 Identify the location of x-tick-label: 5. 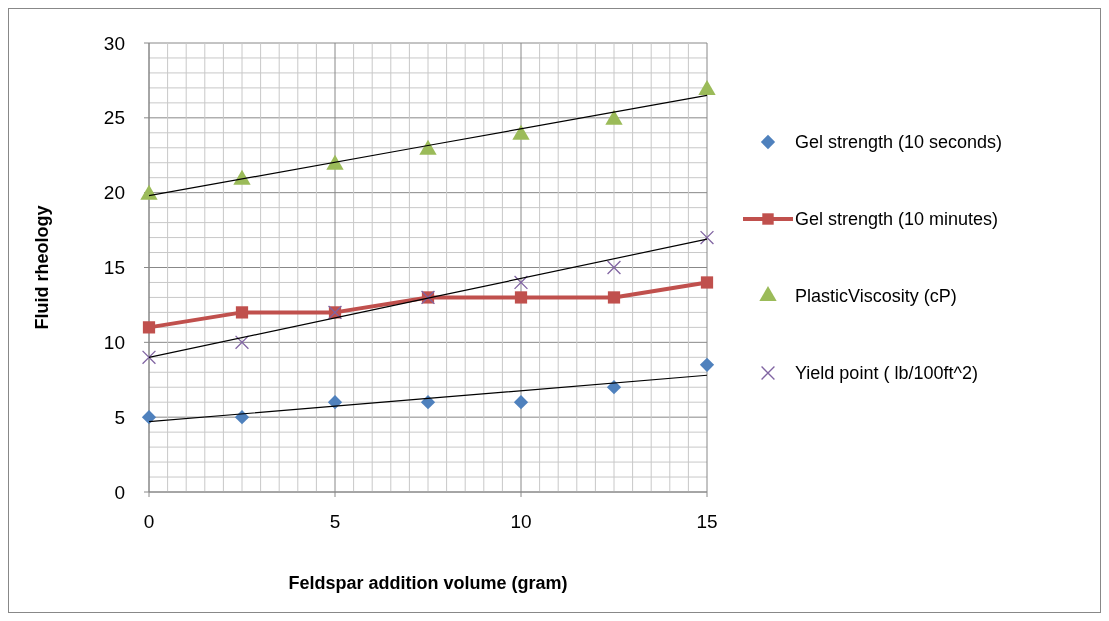
(335, 521).